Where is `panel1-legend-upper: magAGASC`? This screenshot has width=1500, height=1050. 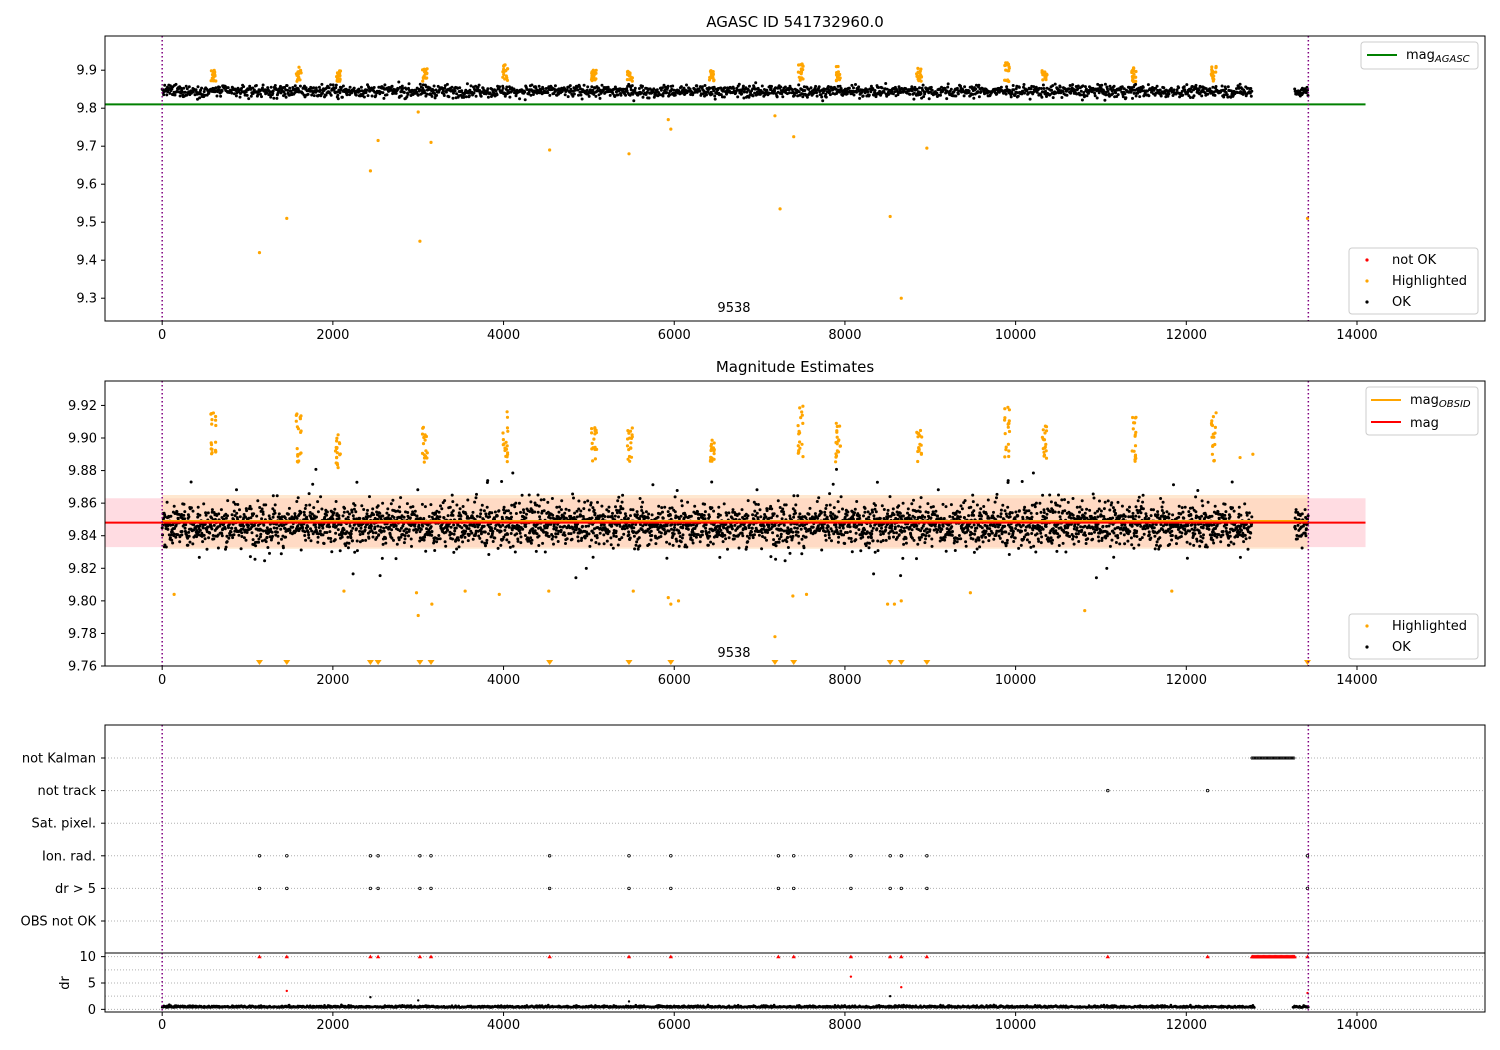
panel1-legend-upper: magAGASC is located at coordinates (1419, 55).